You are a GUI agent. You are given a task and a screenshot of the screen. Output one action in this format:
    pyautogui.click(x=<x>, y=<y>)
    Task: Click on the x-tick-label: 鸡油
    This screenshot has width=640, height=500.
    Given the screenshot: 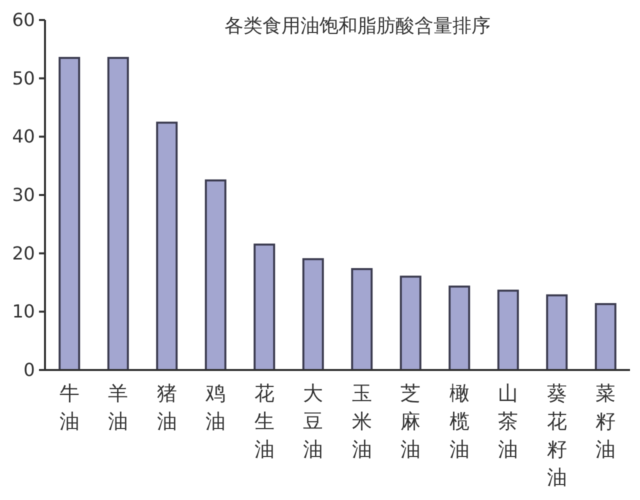 What is the action you would take?
    pyautogui.click(x=215, y=407)
    